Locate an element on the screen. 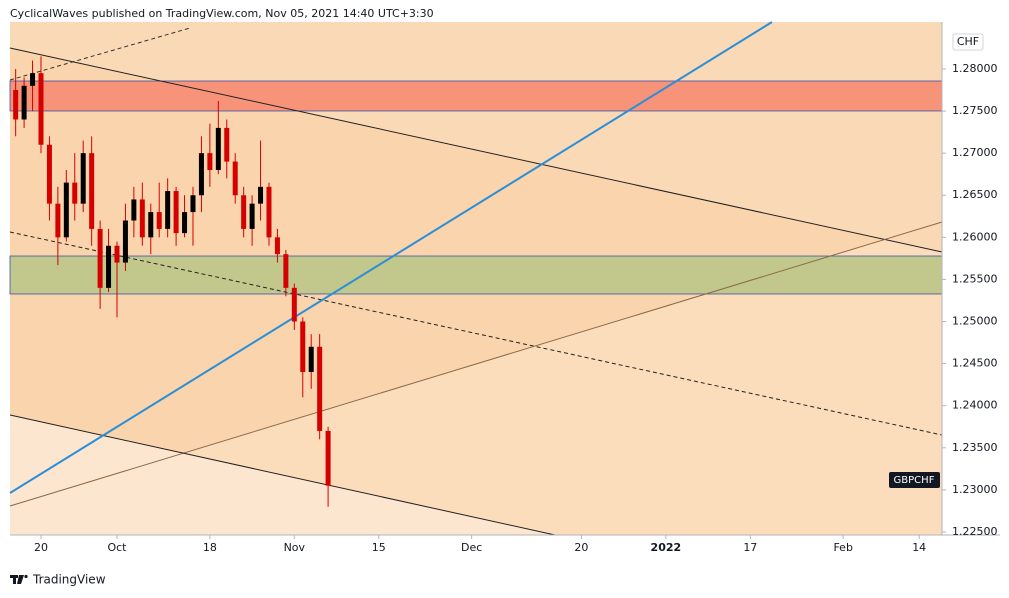 The height and width of the screenshot is (598, 1009). x-tick-label: Oct is located at coordinates (117, 547).